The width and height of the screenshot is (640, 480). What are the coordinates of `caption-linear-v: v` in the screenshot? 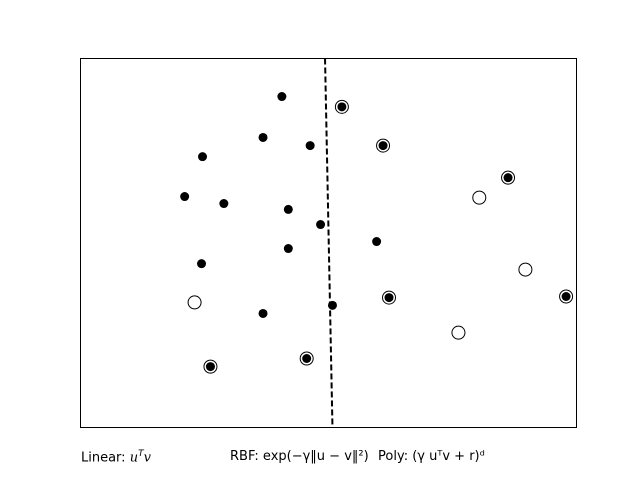 It's located at (147, 458).